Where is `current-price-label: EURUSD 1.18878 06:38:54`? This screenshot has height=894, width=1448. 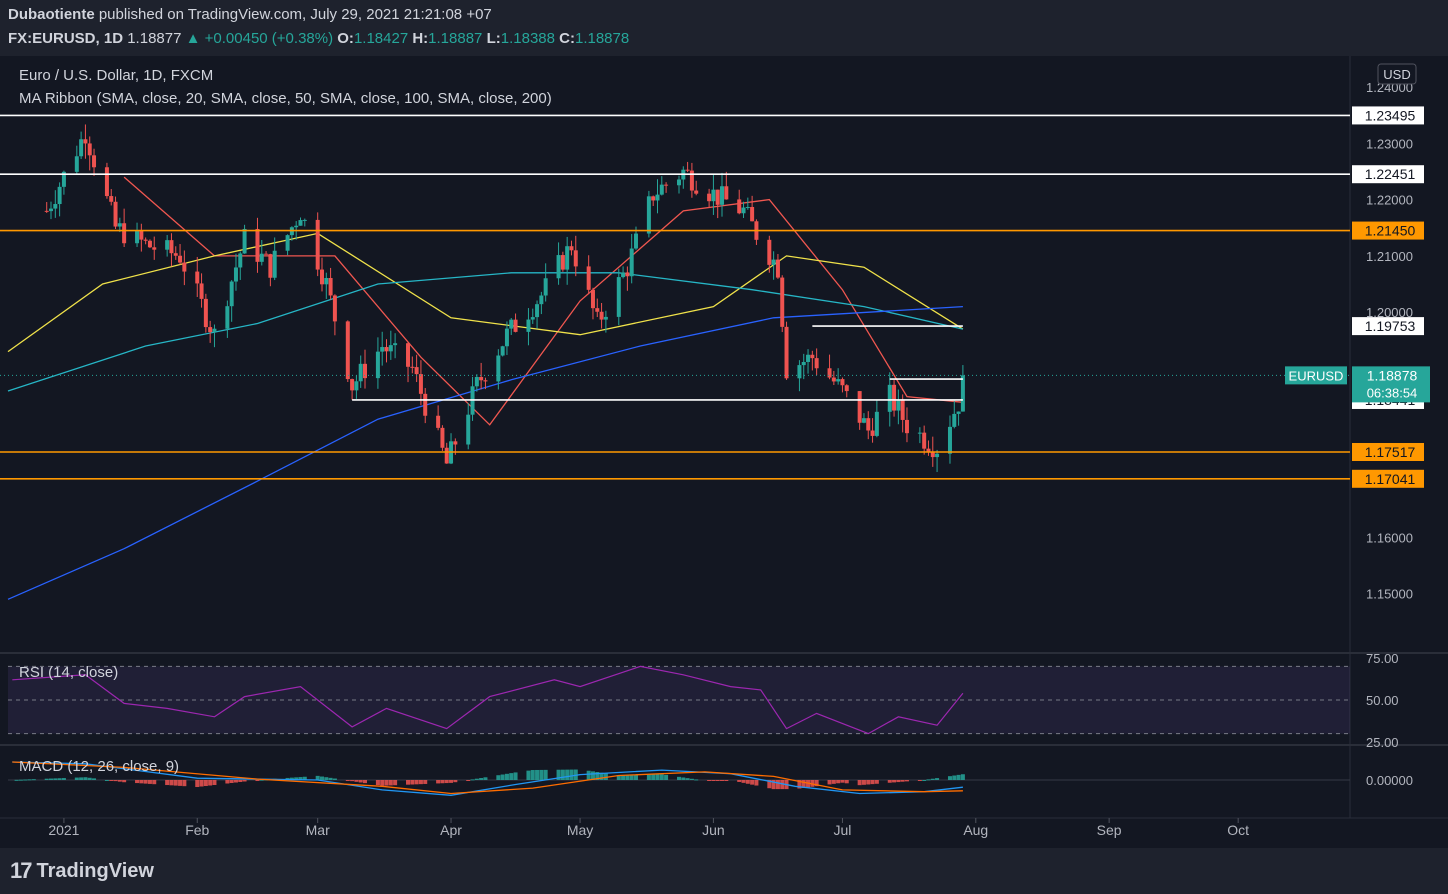
current-price-label: EURUSD 1.18878 06:38:54 is located at coordinates (1357, 384).